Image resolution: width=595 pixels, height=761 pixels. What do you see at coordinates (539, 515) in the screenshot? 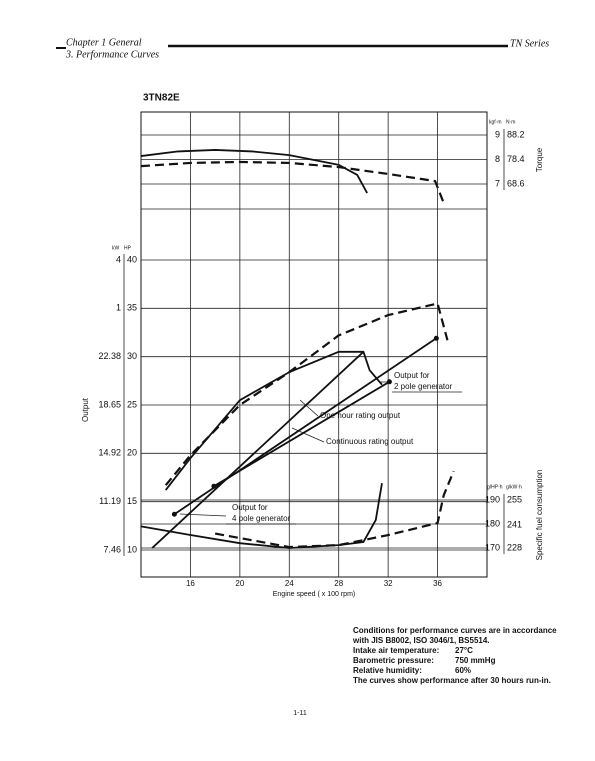
I see `y-axis-label: Specific fuel consumption` at bounding box center [539, 515].